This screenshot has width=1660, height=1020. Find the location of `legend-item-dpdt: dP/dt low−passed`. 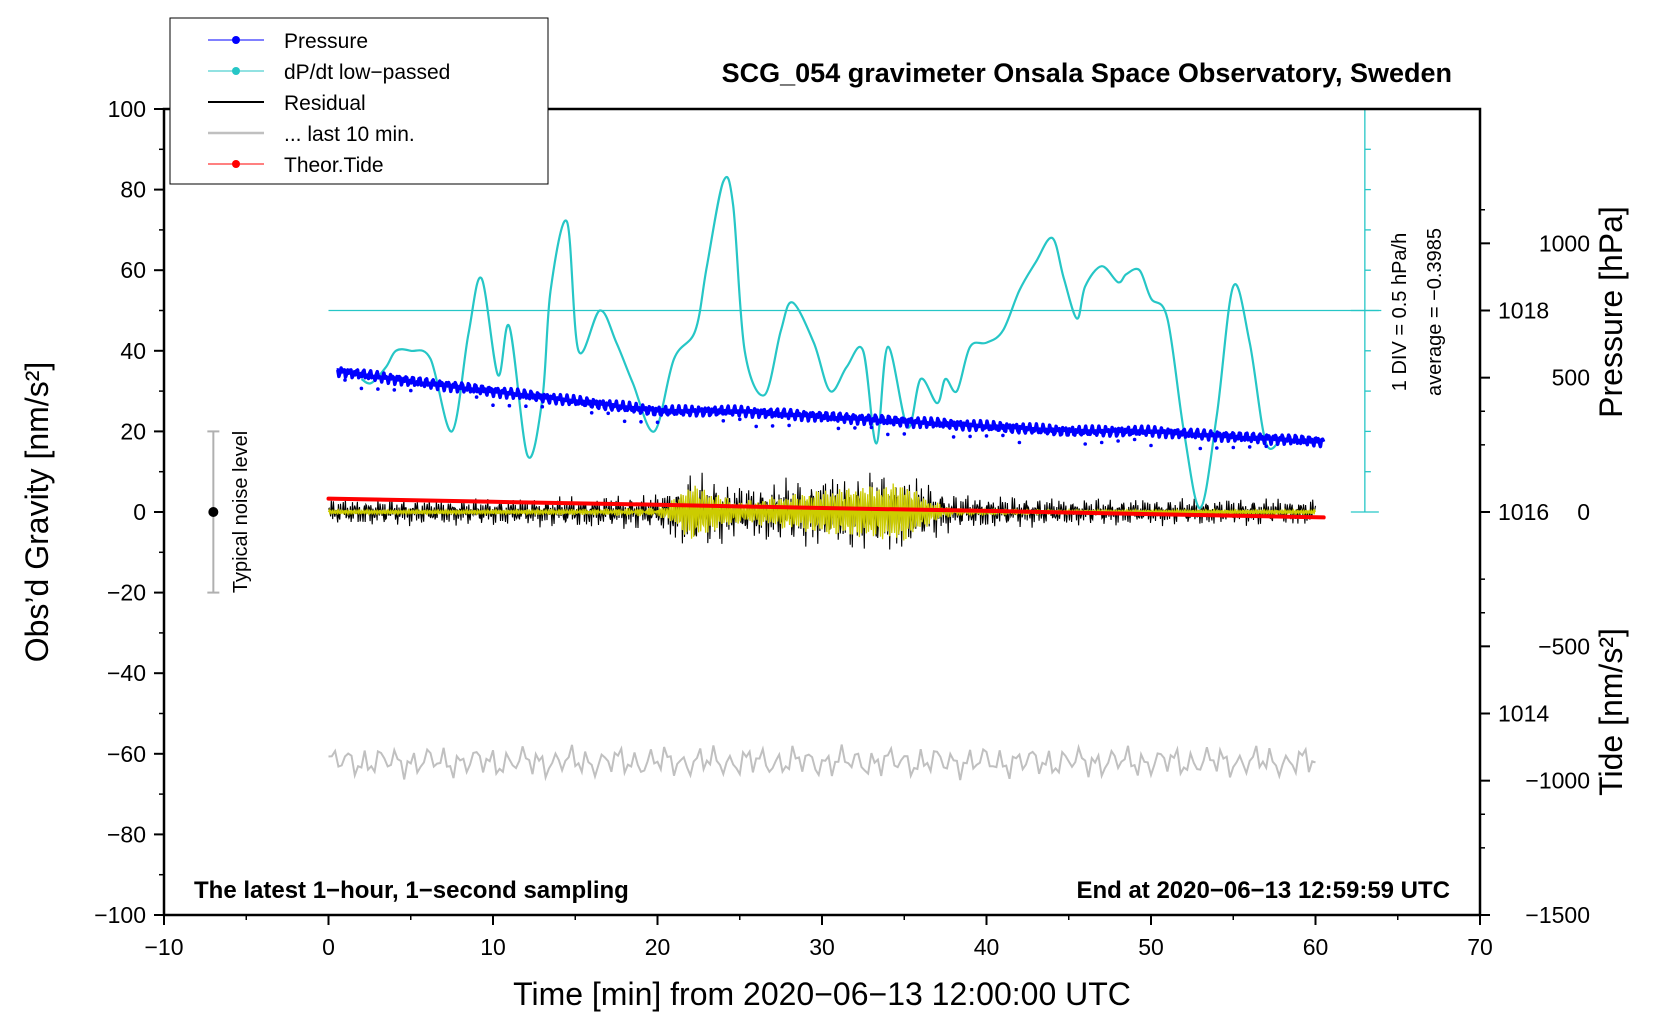

legend-item-dpdt: dP/dt low−passed is located at coordinates (329, 72).